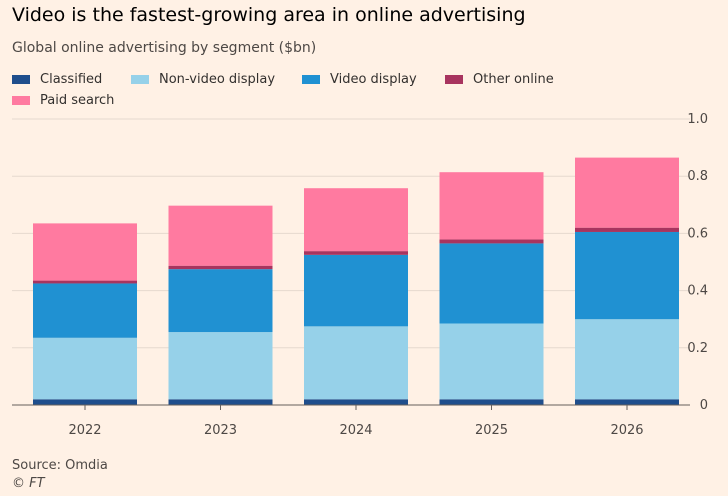  I want to click on legend-label-classified: Classified, so click(71, 79).